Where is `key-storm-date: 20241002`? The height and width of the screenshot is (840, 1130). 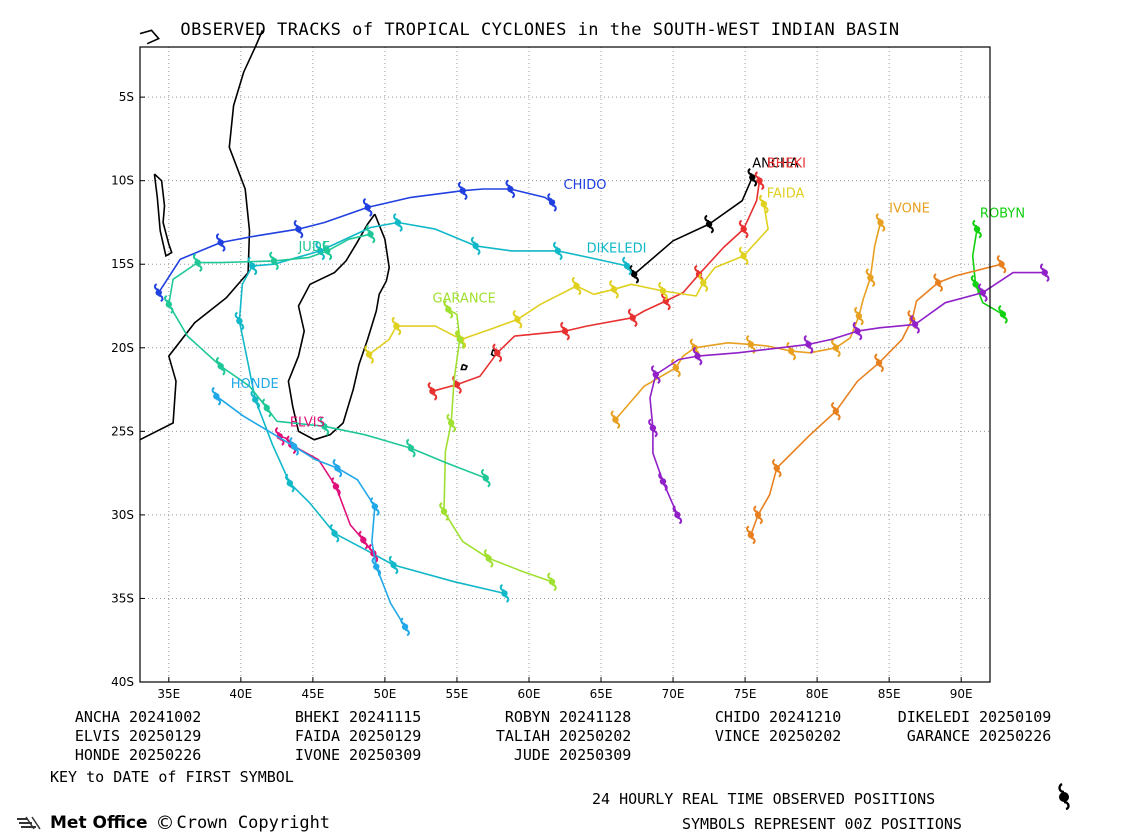 key-storm-date: 20241002 is located at coordinates (161, 717).